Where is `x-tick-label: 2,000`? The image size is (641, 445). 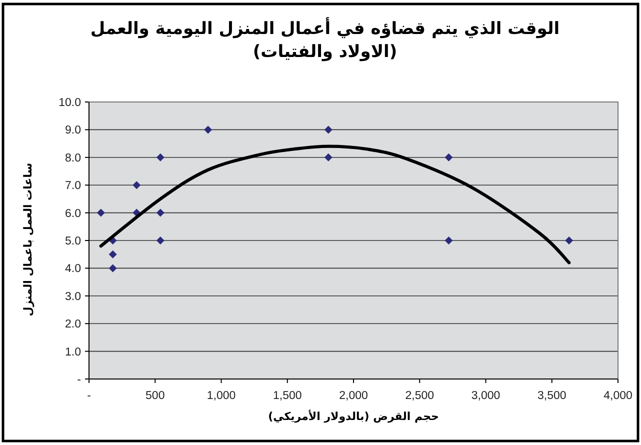 x-tick-label: 2,000 is located at coordinates (353, 396).